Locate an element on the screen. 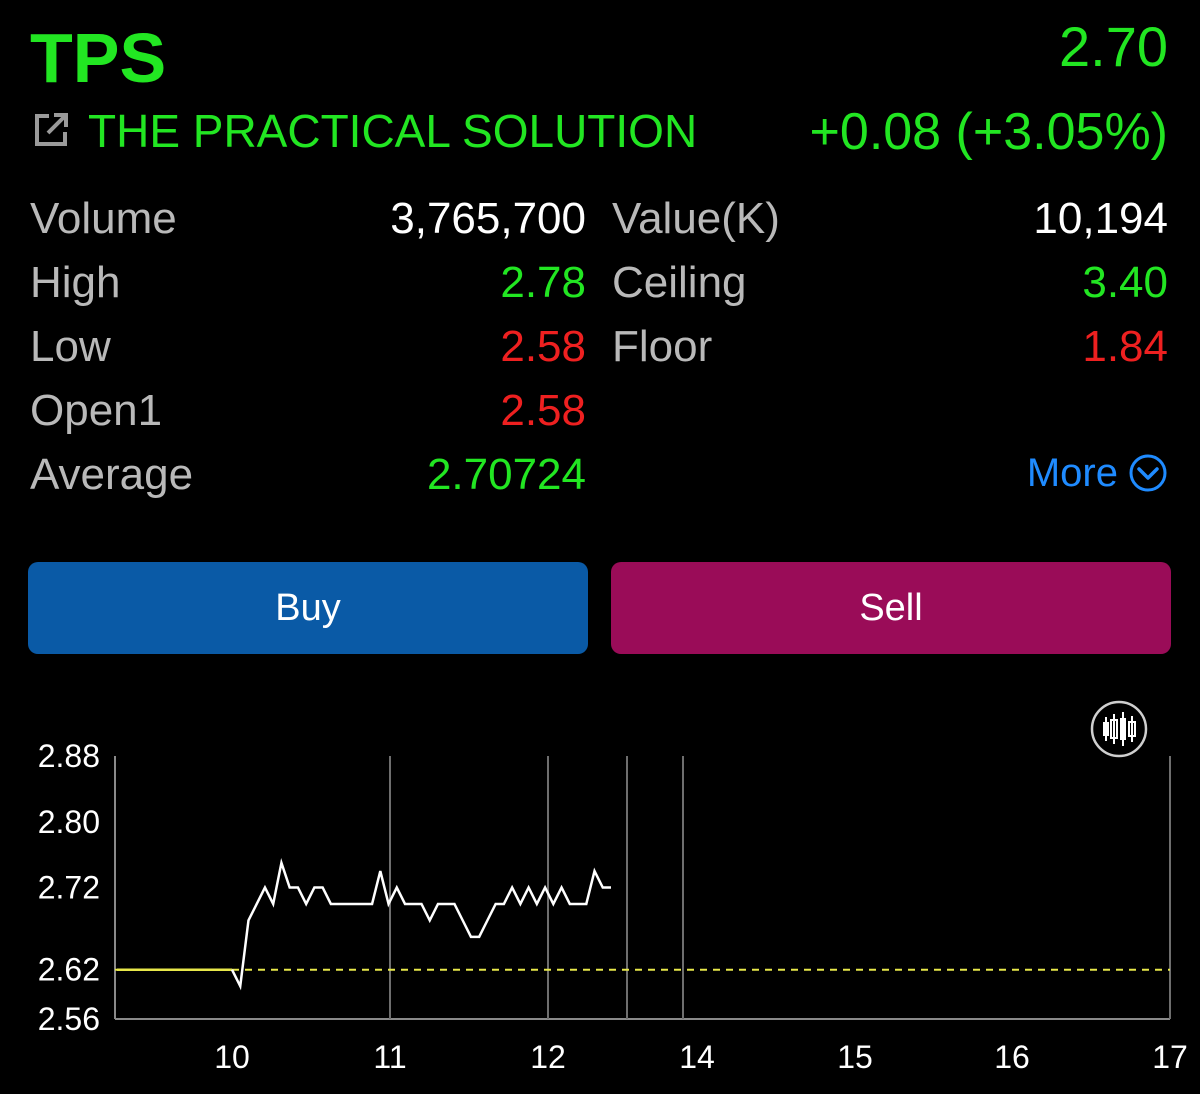  low-label: Low is located at coordinates (70, 346).